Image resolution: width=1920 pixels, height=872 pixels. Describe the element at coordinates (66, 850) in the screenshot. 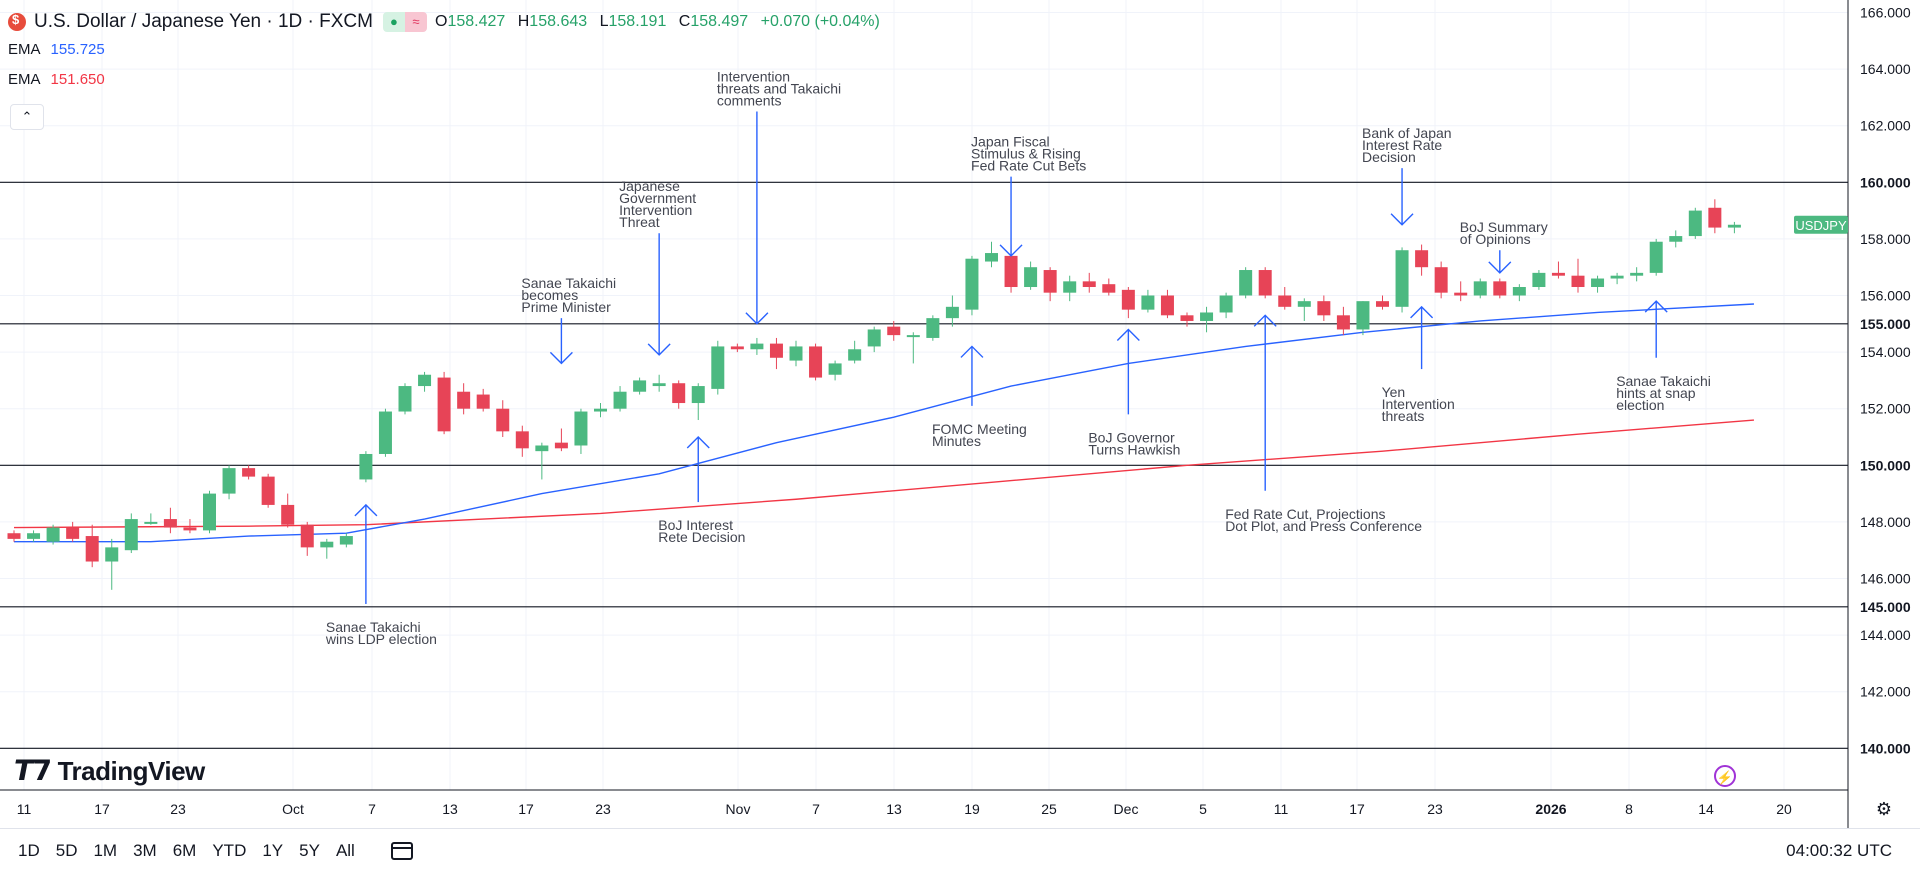

I see `range-5d-button: 5D` at that location.